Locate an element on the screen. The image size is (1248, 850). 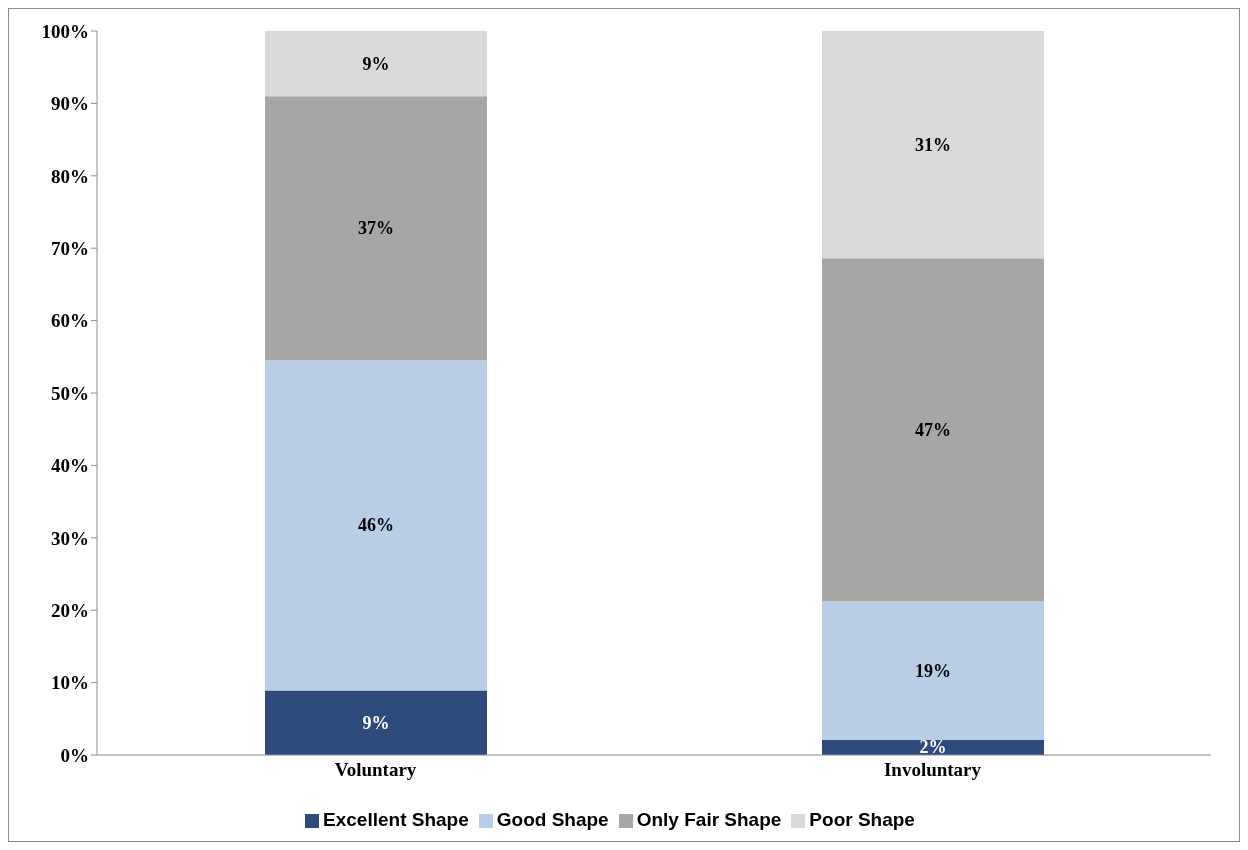
y-tick-label: 70% is located at coordinates (70, 248).